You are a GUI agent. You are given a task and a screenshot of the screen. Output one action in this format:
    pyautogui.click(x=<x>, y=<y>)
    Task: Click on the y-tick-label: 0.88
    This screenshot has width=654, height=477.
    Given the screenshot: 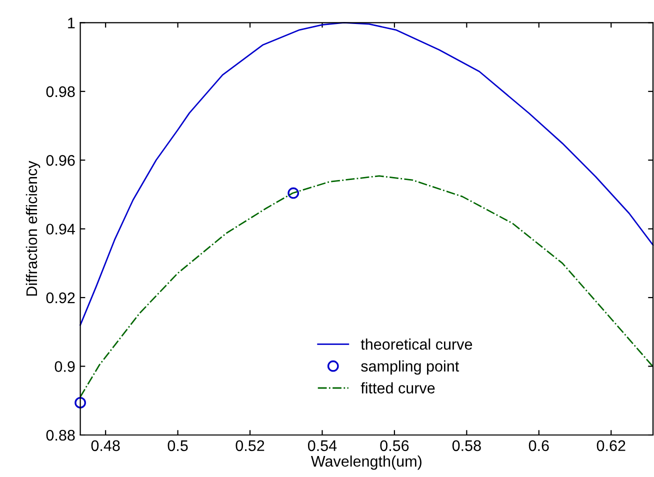 What is the action you would take?
    pyautogui.click(x=60, y=435)
    